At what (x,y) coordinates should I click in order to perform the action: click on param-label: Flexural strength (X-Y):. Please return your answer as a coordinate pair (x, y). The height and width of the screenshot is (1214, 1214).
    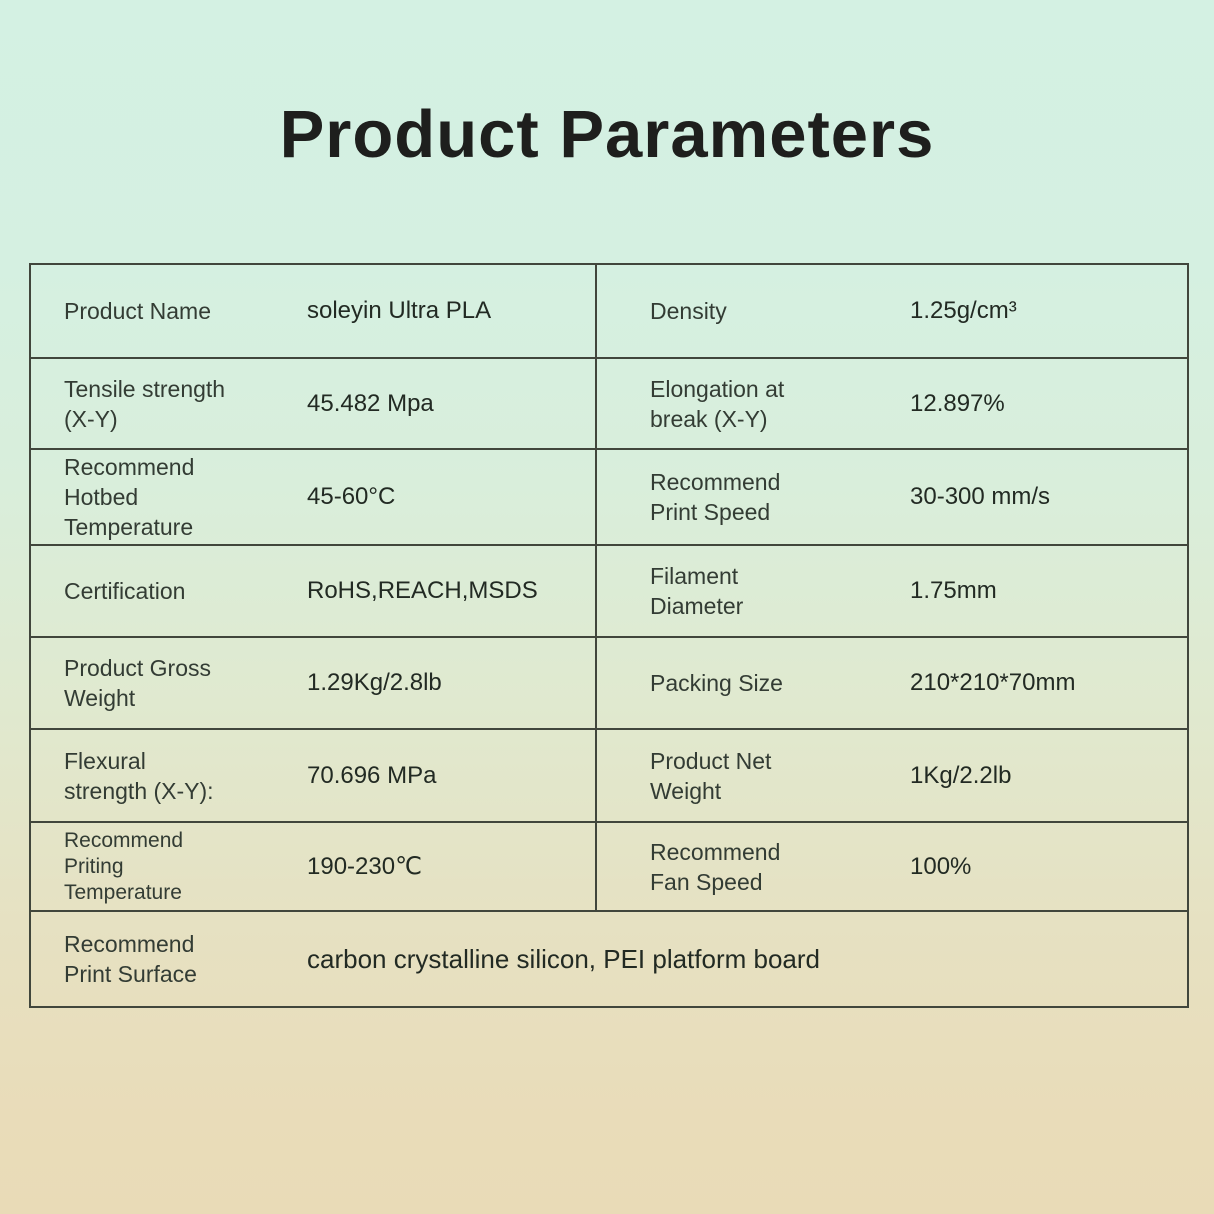
    Looking at the image, I should click on (169, 775).